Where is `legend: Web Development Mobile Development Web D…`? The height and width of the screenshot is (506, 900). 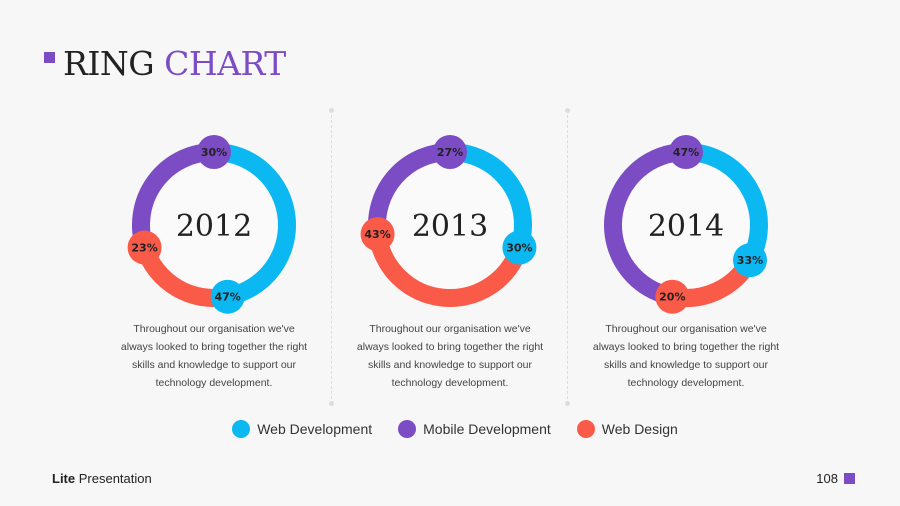
legend: Web Development Mobile Development Web D… is located at coordinates (450, 429).